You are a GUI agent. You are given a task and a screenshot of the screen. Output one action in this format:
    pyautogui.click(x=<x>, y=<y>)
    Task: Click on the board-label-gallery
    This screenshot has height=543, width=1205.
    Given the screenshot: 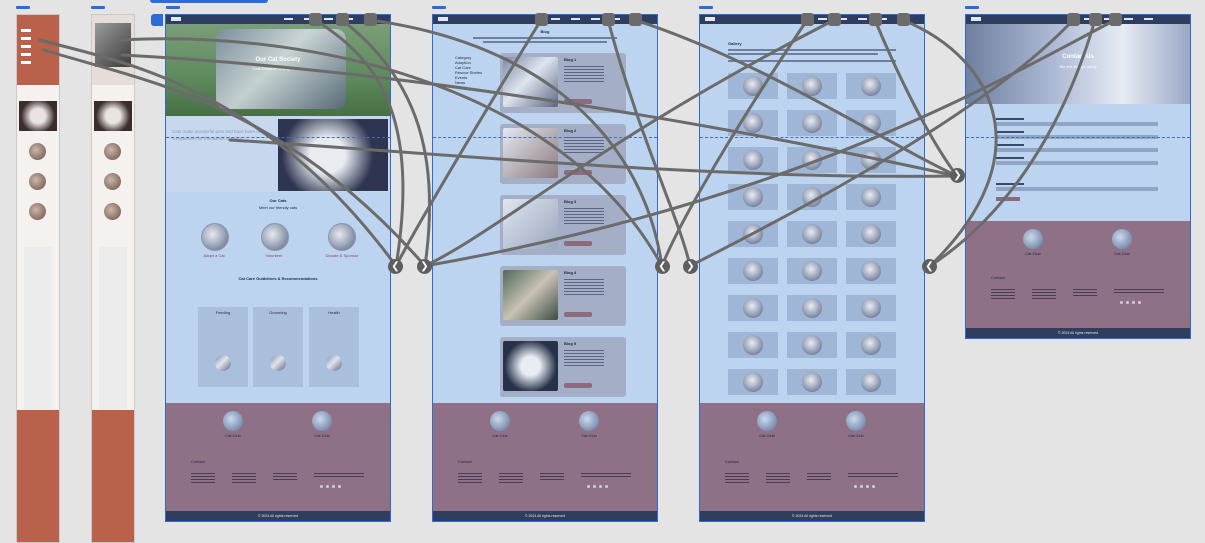 What is the action you would take?
    pyautogui.click(x=706, y=7)
    